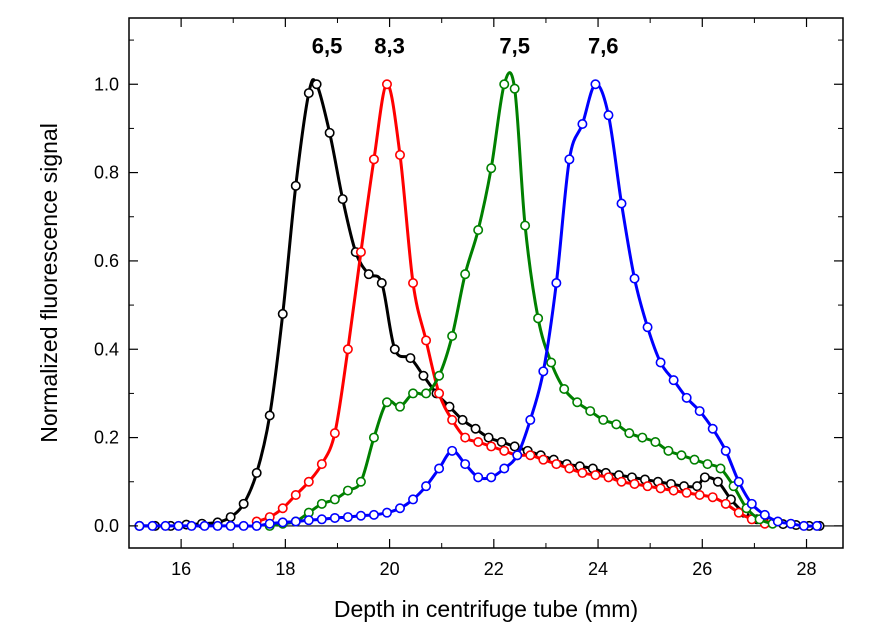  Describe the element at coordinates (106, 526) in the screenshot. I see `y-tick-label: 0.0` at that location.